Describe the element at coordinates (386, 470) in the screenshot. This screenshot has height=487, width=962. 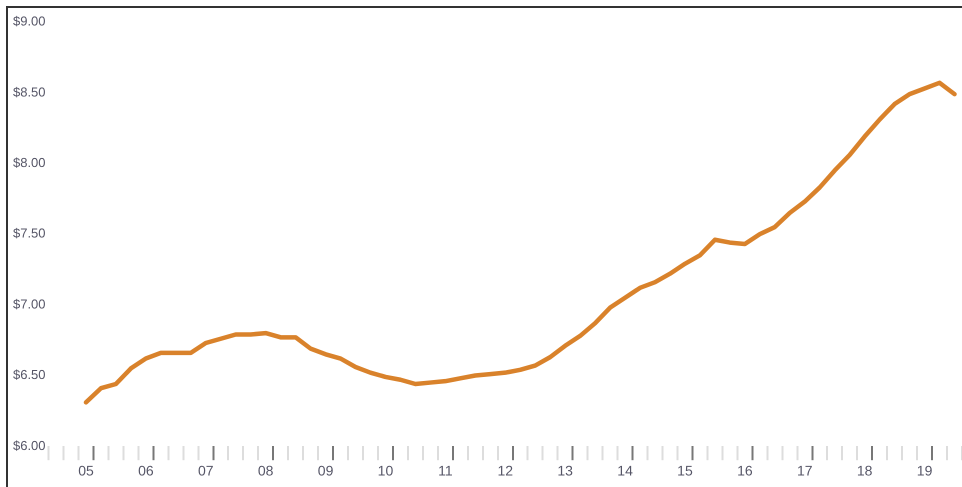
I see `x-tick-label: 10` at that location.